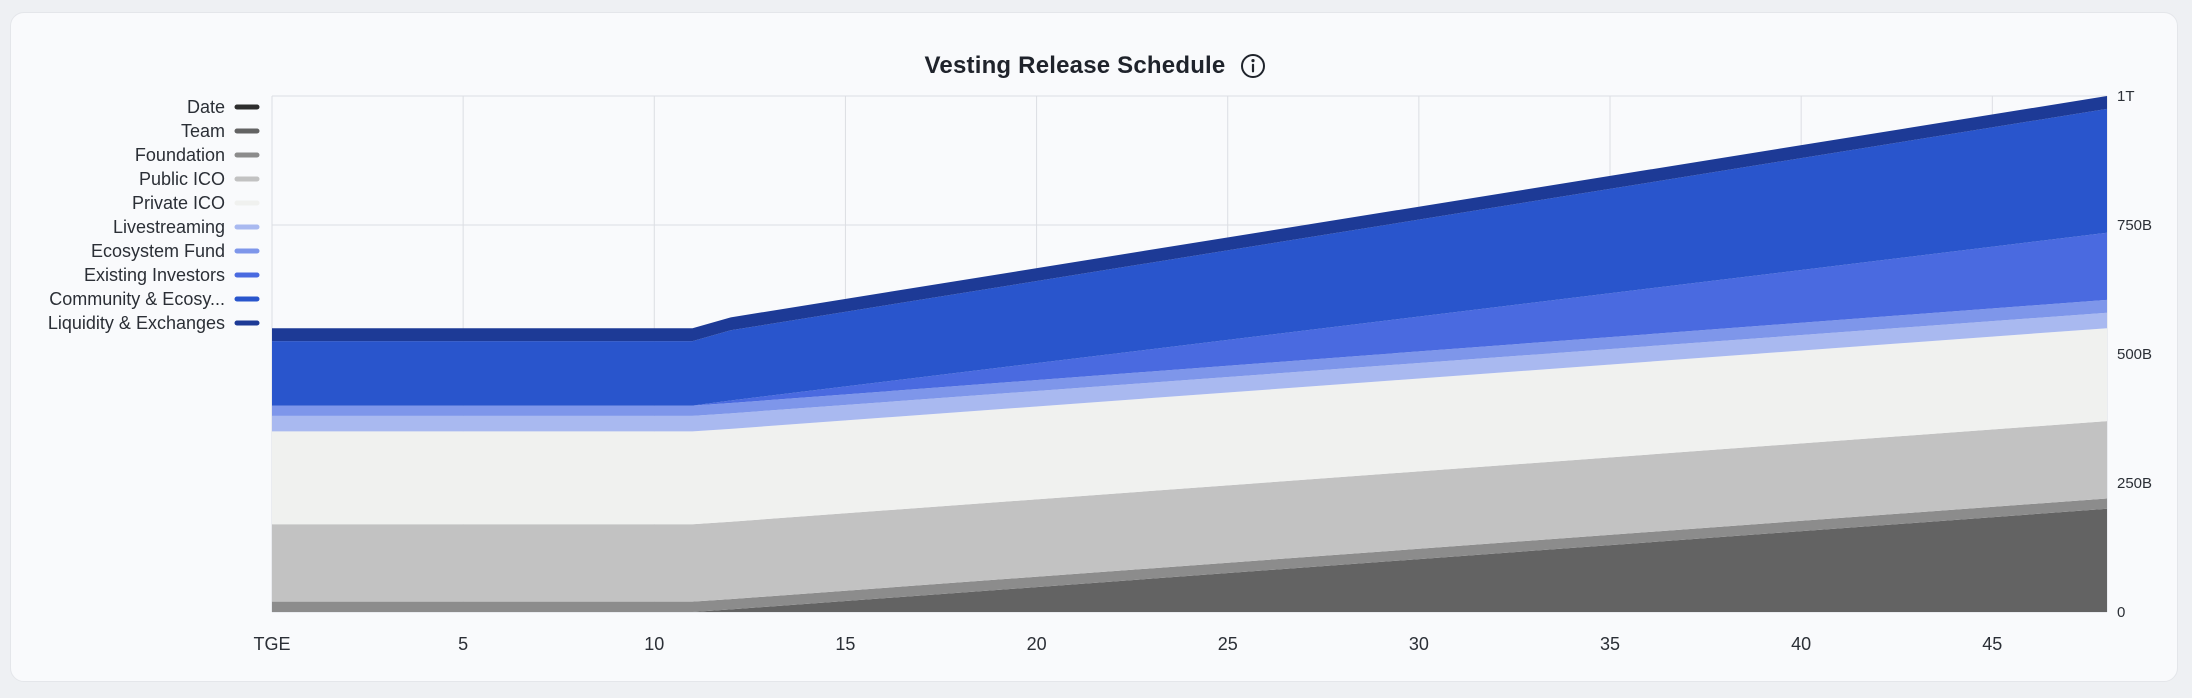 The image size is (2192, 698). I want to click on x-tick-label: TGE, so click(271, 644).